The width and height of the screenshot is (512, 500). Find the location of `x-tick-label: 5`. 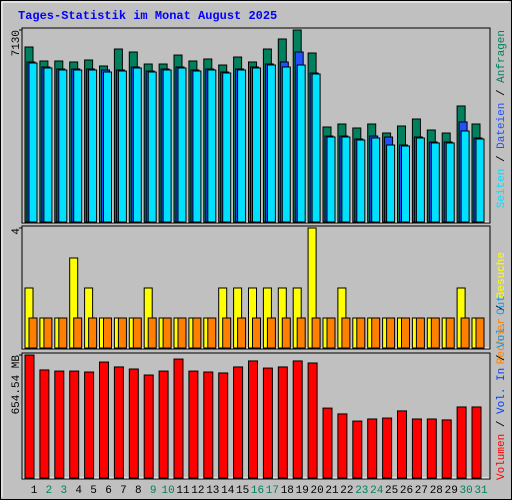

x-tick-label: 5 is located at coordinates (93, 491).